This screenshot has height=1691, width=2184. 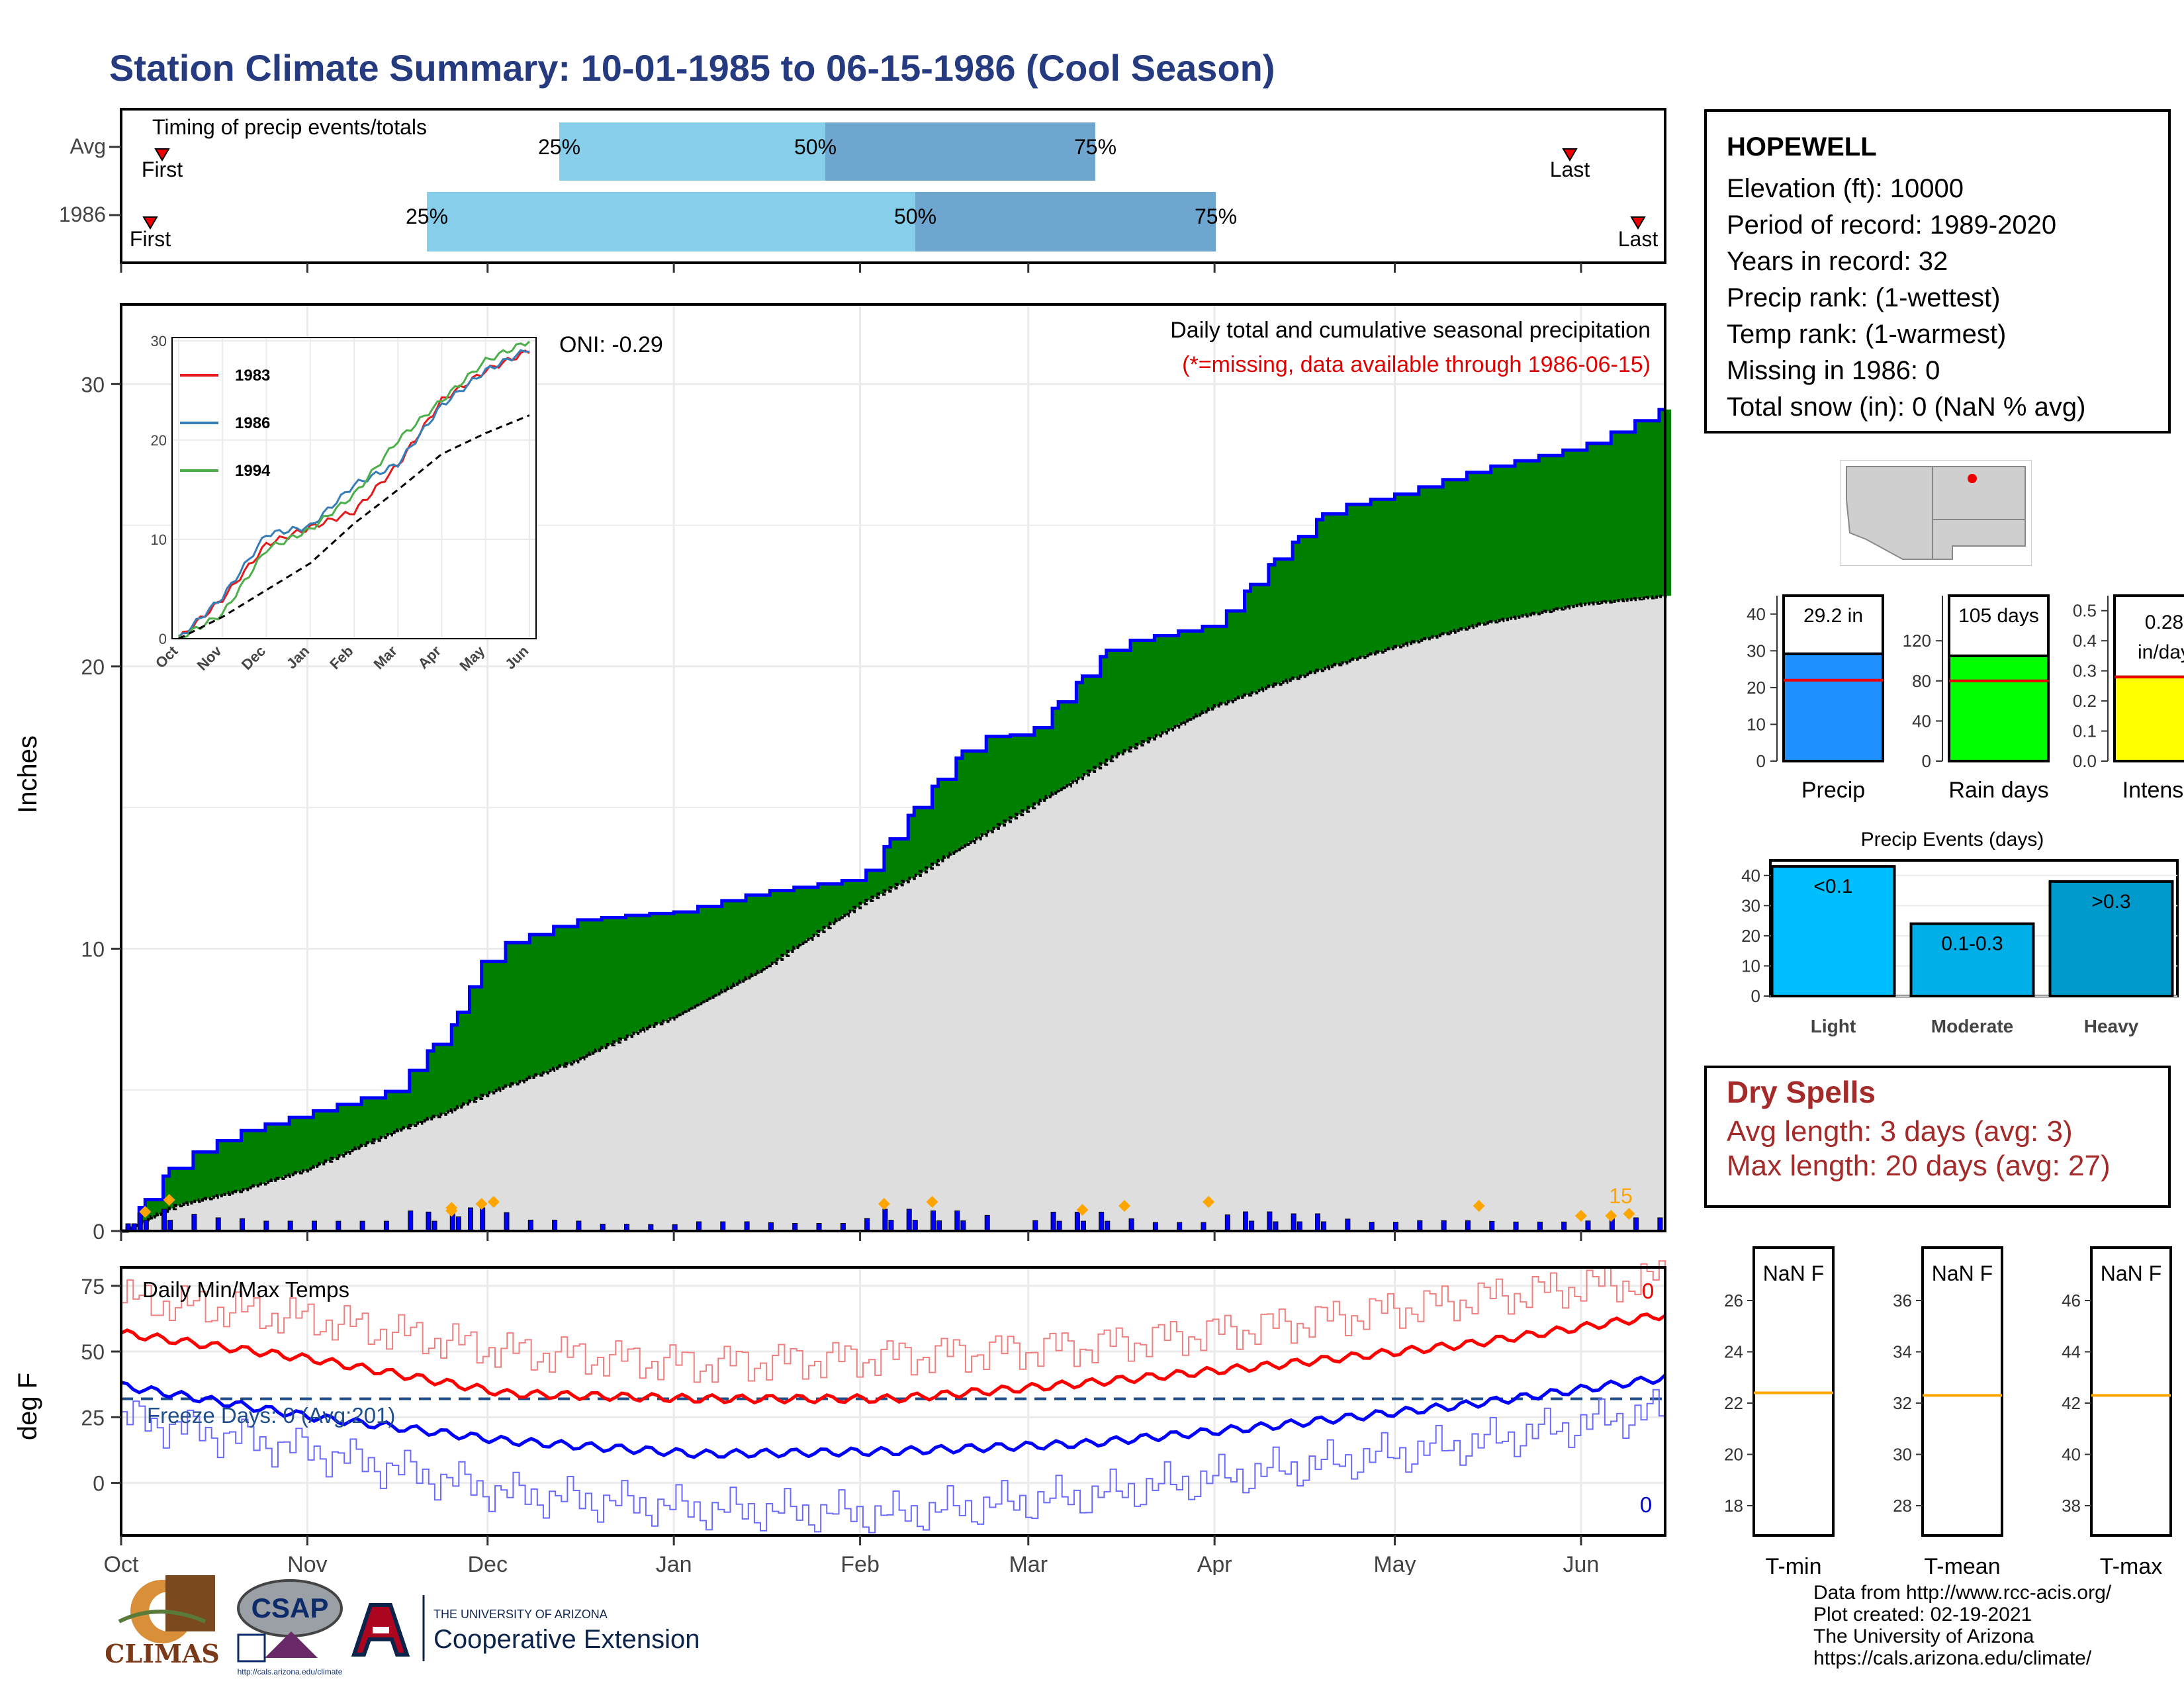 I want to click on inset-y-label: 0, so click(x=163, y=639).